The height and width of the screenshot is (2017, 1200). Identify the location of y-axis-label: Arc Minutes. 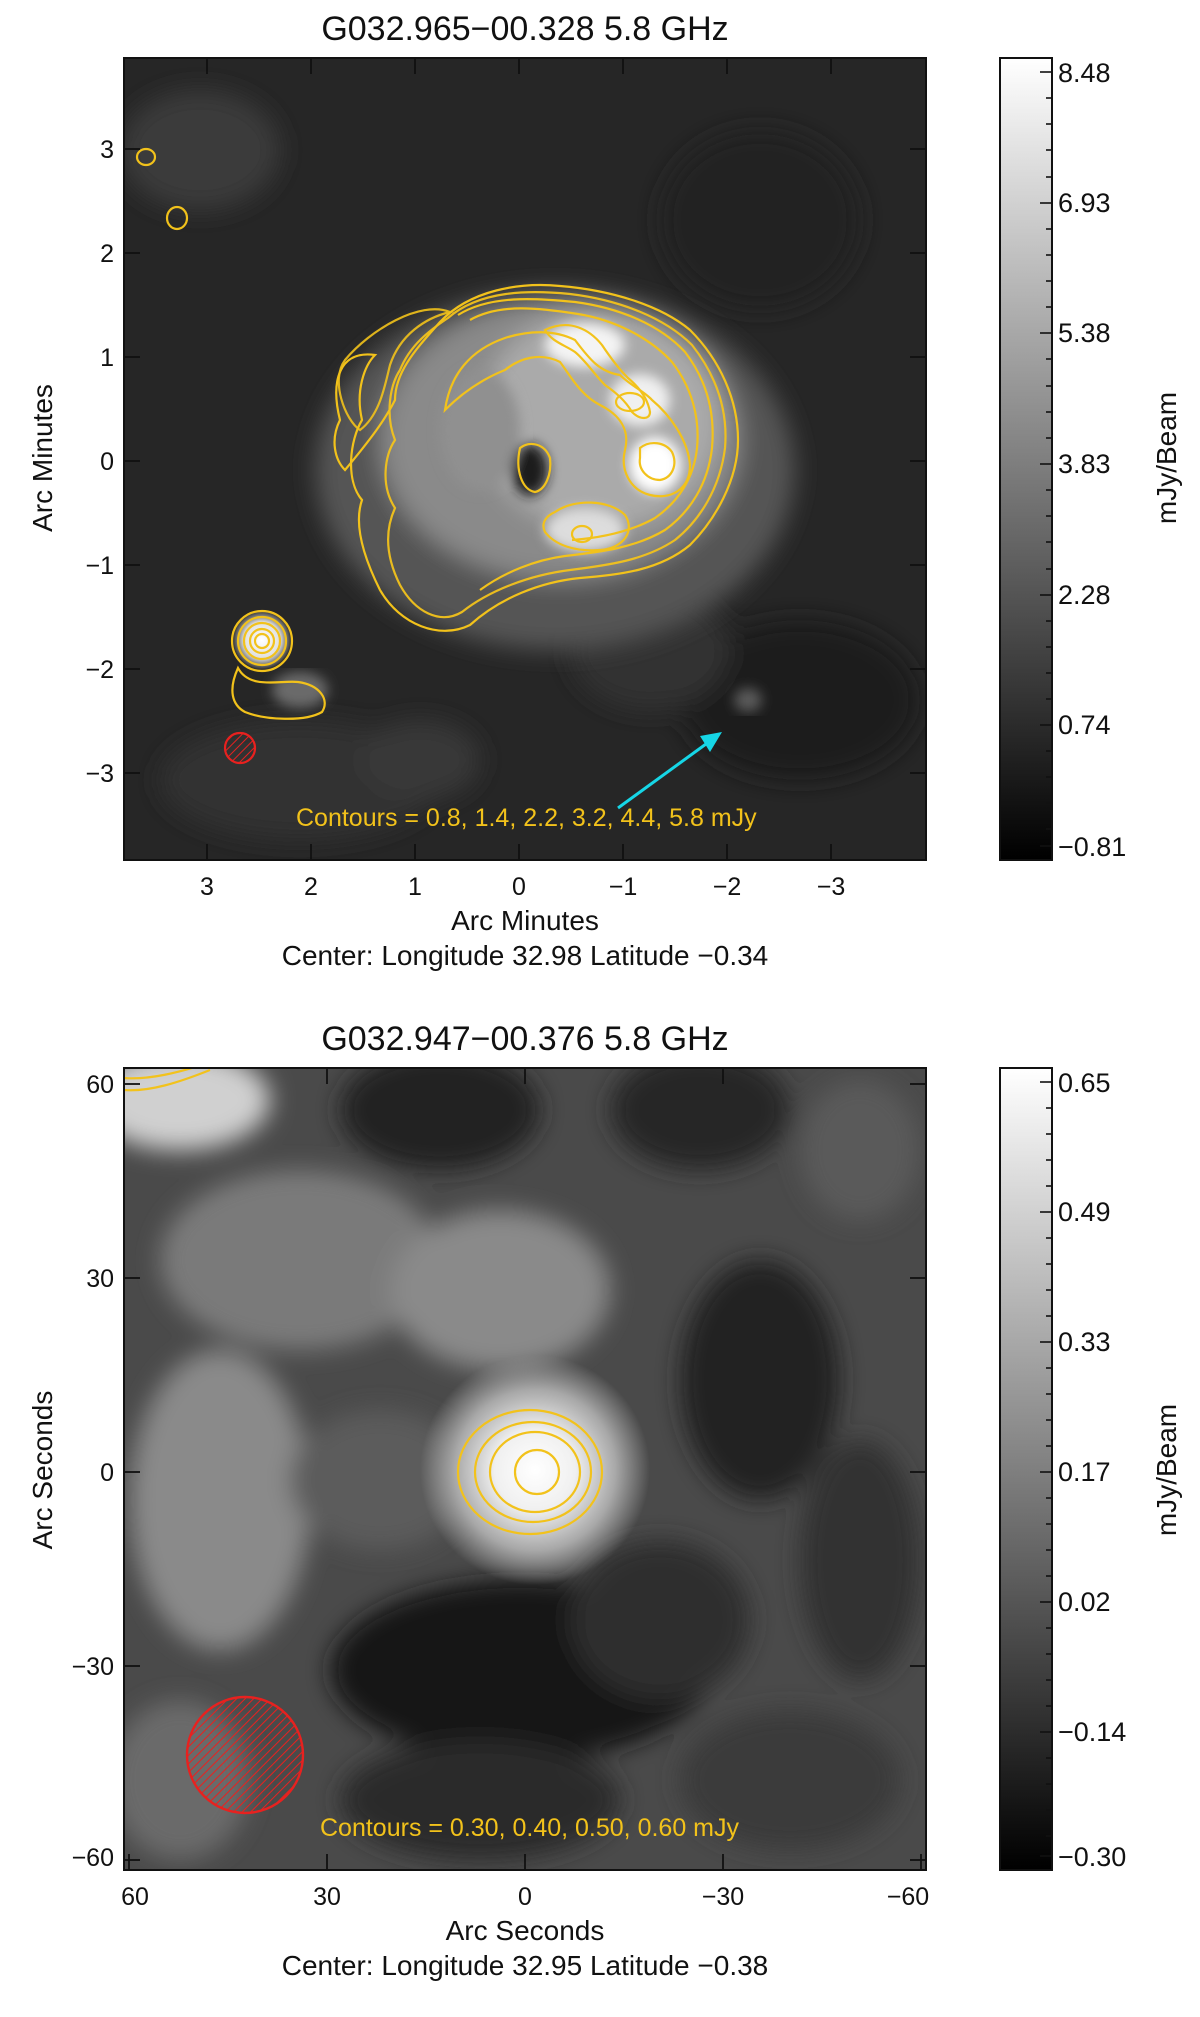
(42, 458).